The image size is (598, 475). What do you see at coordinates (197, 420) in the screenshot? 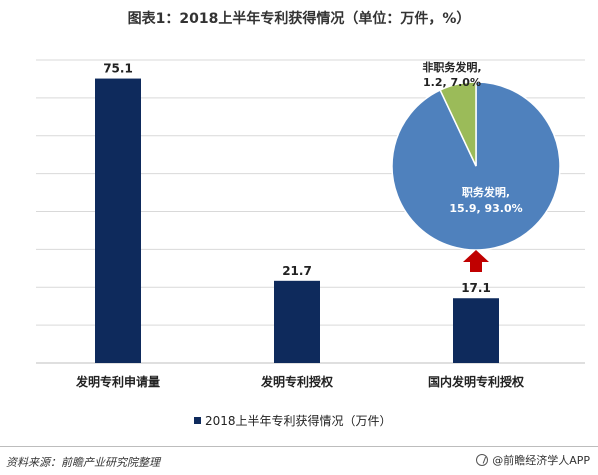
I see `legend-swatch` at bounding box center [197, 420].